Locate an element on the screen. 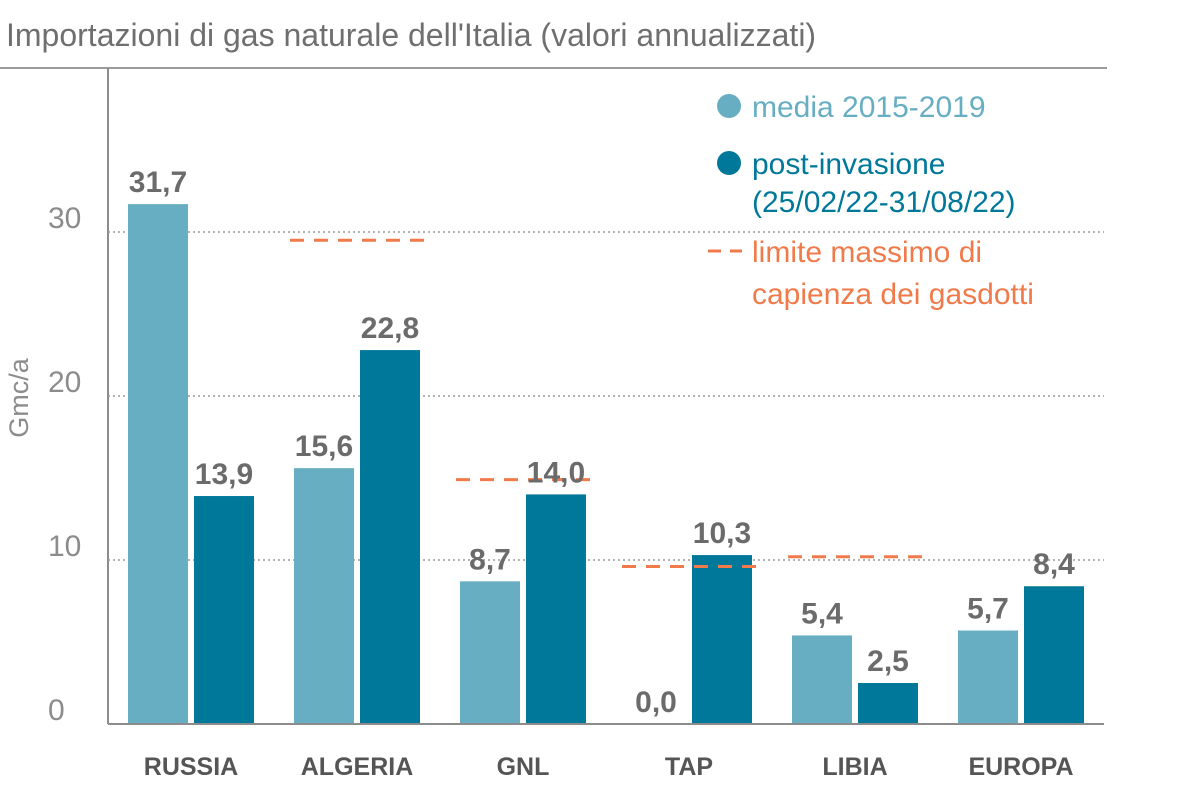 The image size is (1196, 811). bar-post-gnl is located at coordinates (556, 609).